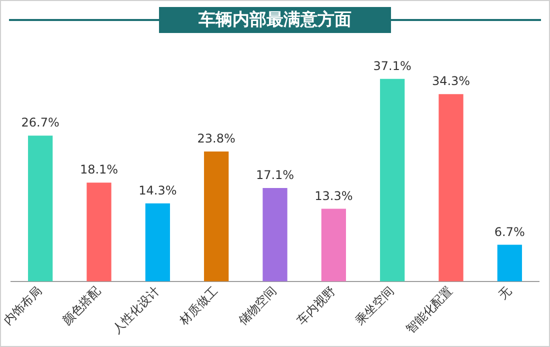 The width and height of the screenshot is (550, 347). I want to click on data-label: 18.1%, so click(99, 169).